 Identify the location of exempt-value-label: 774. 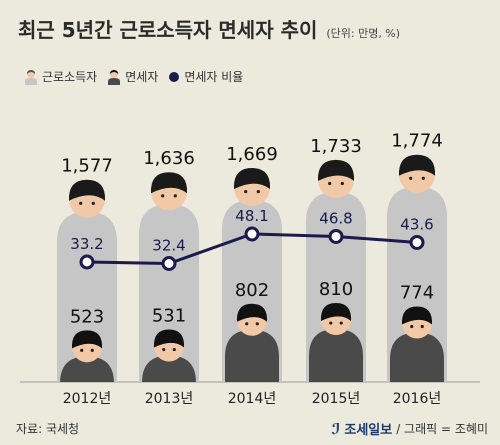
(417, 292).